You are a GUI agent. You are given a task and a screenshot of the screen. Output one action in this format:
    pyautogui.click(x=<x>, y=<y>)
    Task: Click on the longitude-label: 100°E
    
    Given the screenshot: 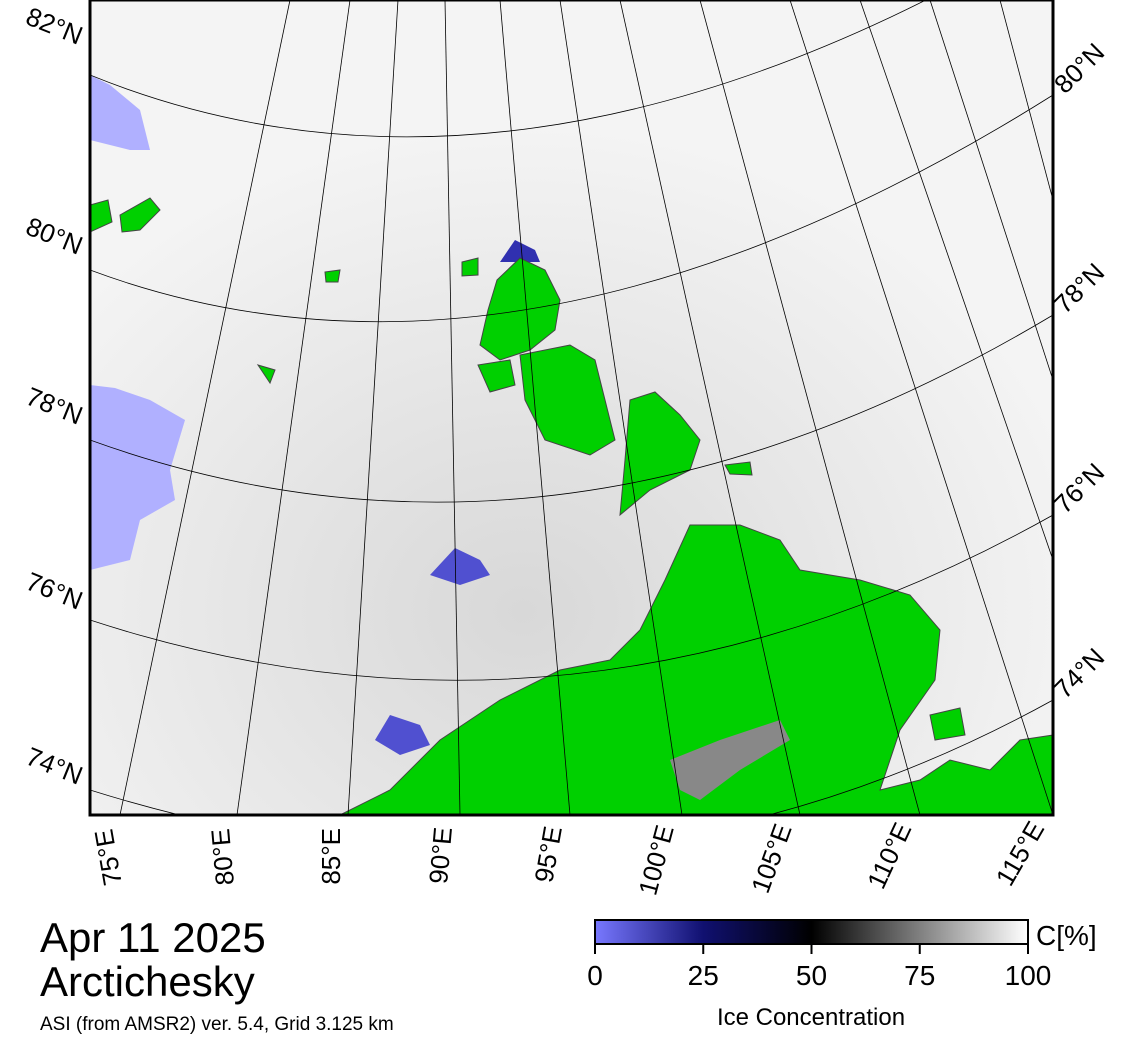 What is the action you would take?
    pyautogui.click(x=655, y=860)
    